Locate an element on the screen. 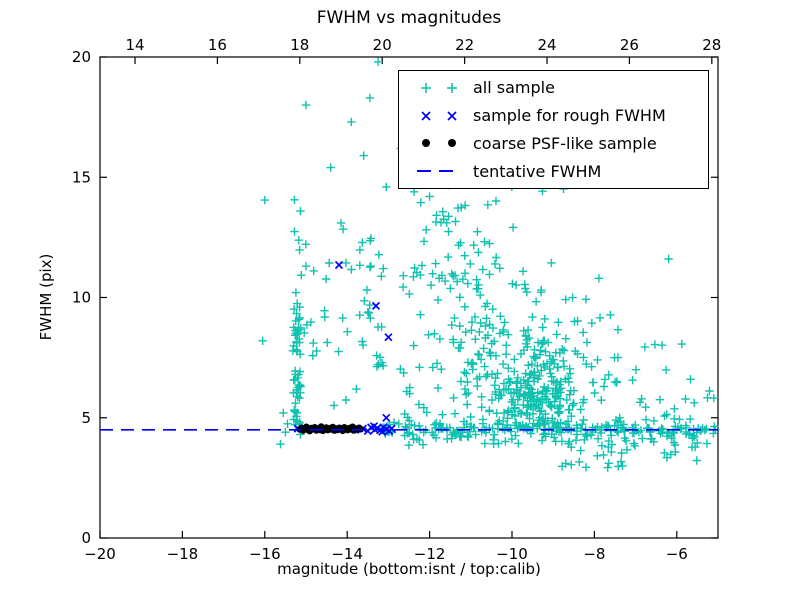  plus-marker-glyphs is located at coordinates (439, 87).